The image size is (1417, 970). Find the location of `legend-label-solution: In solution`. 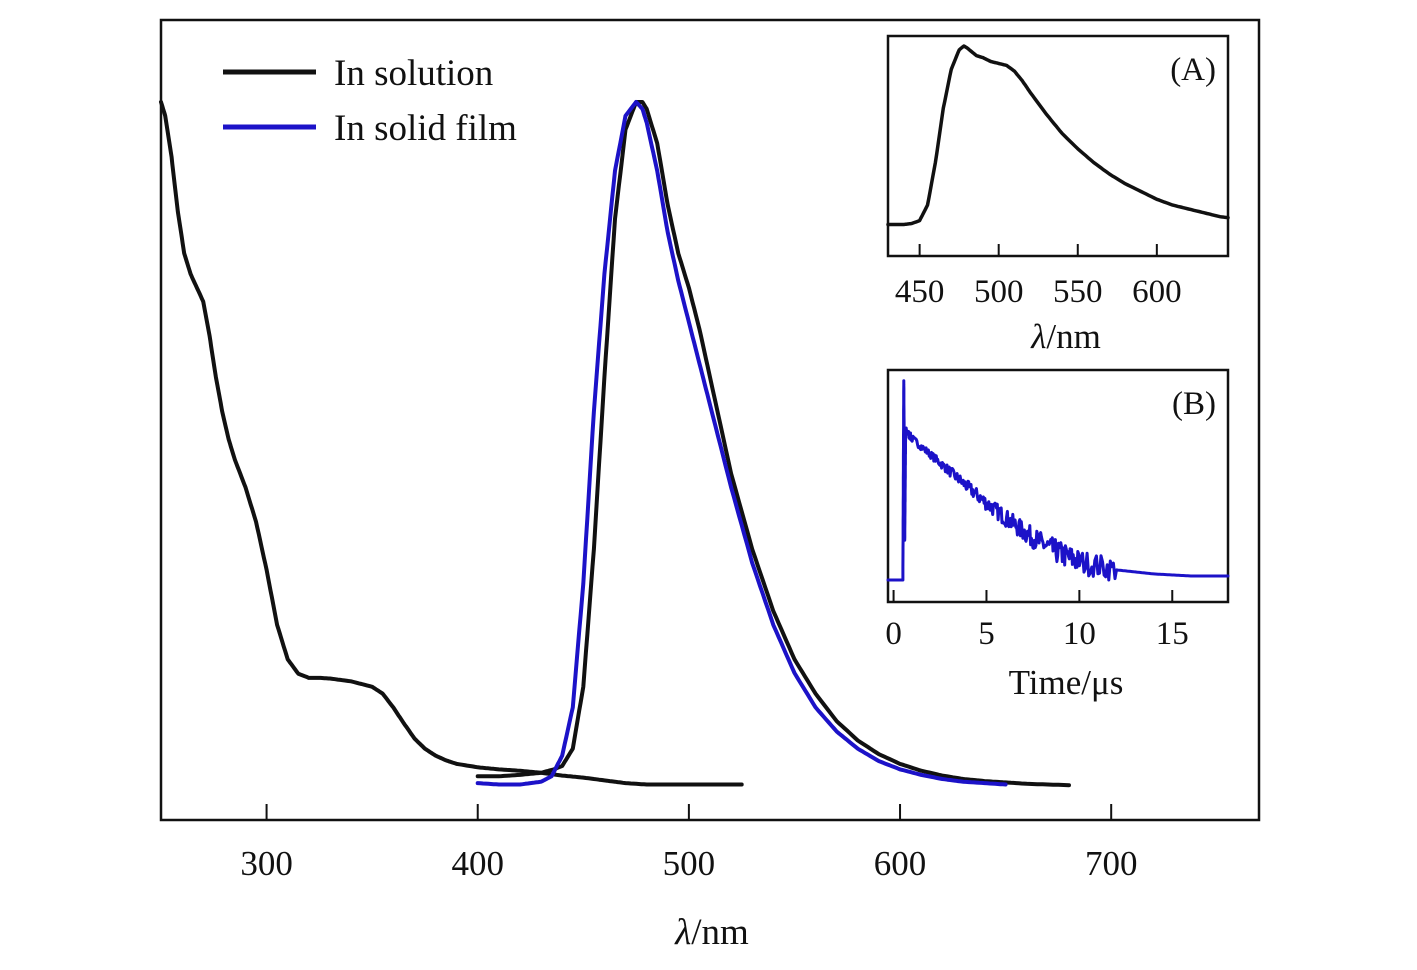

legend-label-solution: In solution is located at coordinates (413, 73).